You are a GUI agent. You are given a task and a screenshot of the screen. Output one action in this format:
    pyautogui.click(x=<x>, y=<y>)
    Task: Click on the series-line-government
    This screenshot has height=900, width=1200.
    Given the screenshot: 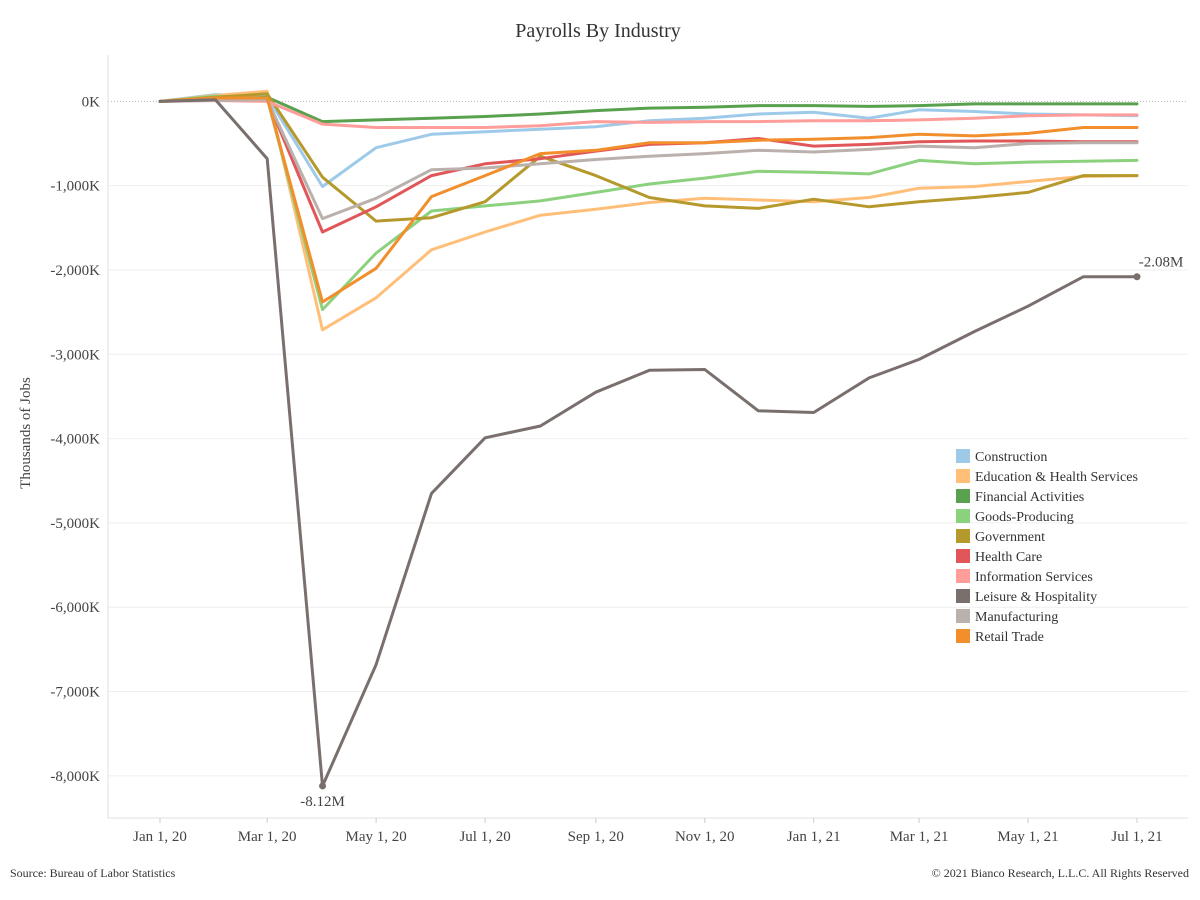 What is the action you would take?
    pyautogui.click(x=648, y=157)
    